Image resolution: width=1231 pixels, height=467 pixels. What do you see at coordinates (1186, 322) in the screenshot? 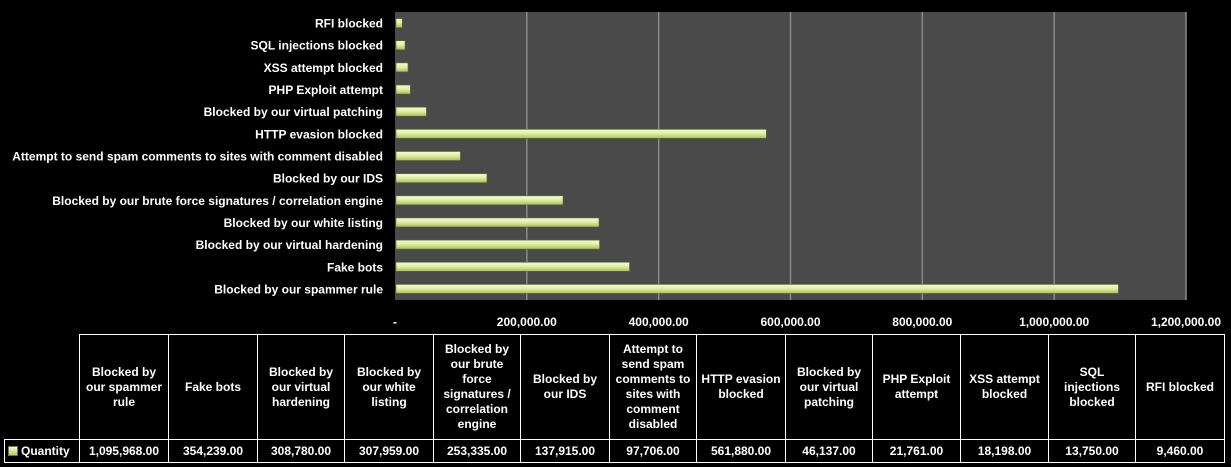
I see `x-tick-label: 1,200,000.00` at bounding box center [1186, 322].